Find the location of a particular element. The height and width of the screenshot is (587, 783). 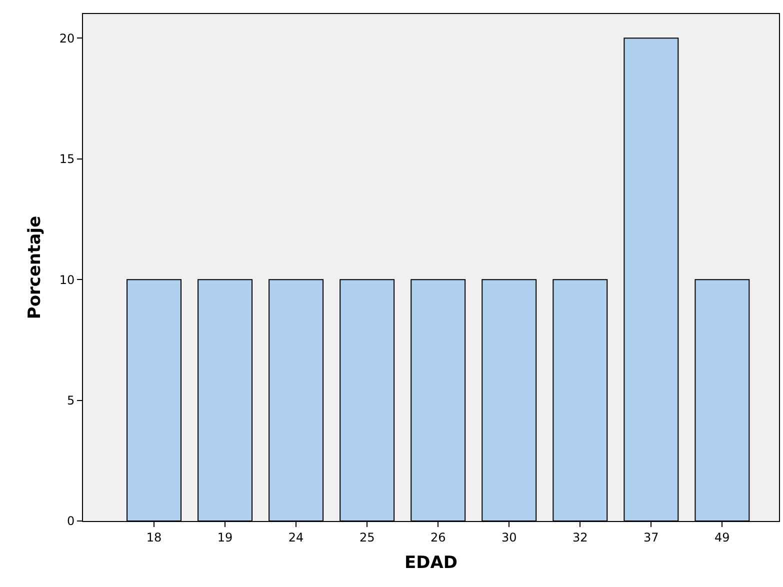

x-tick-label: 37 is located at coordinates (651, 537).